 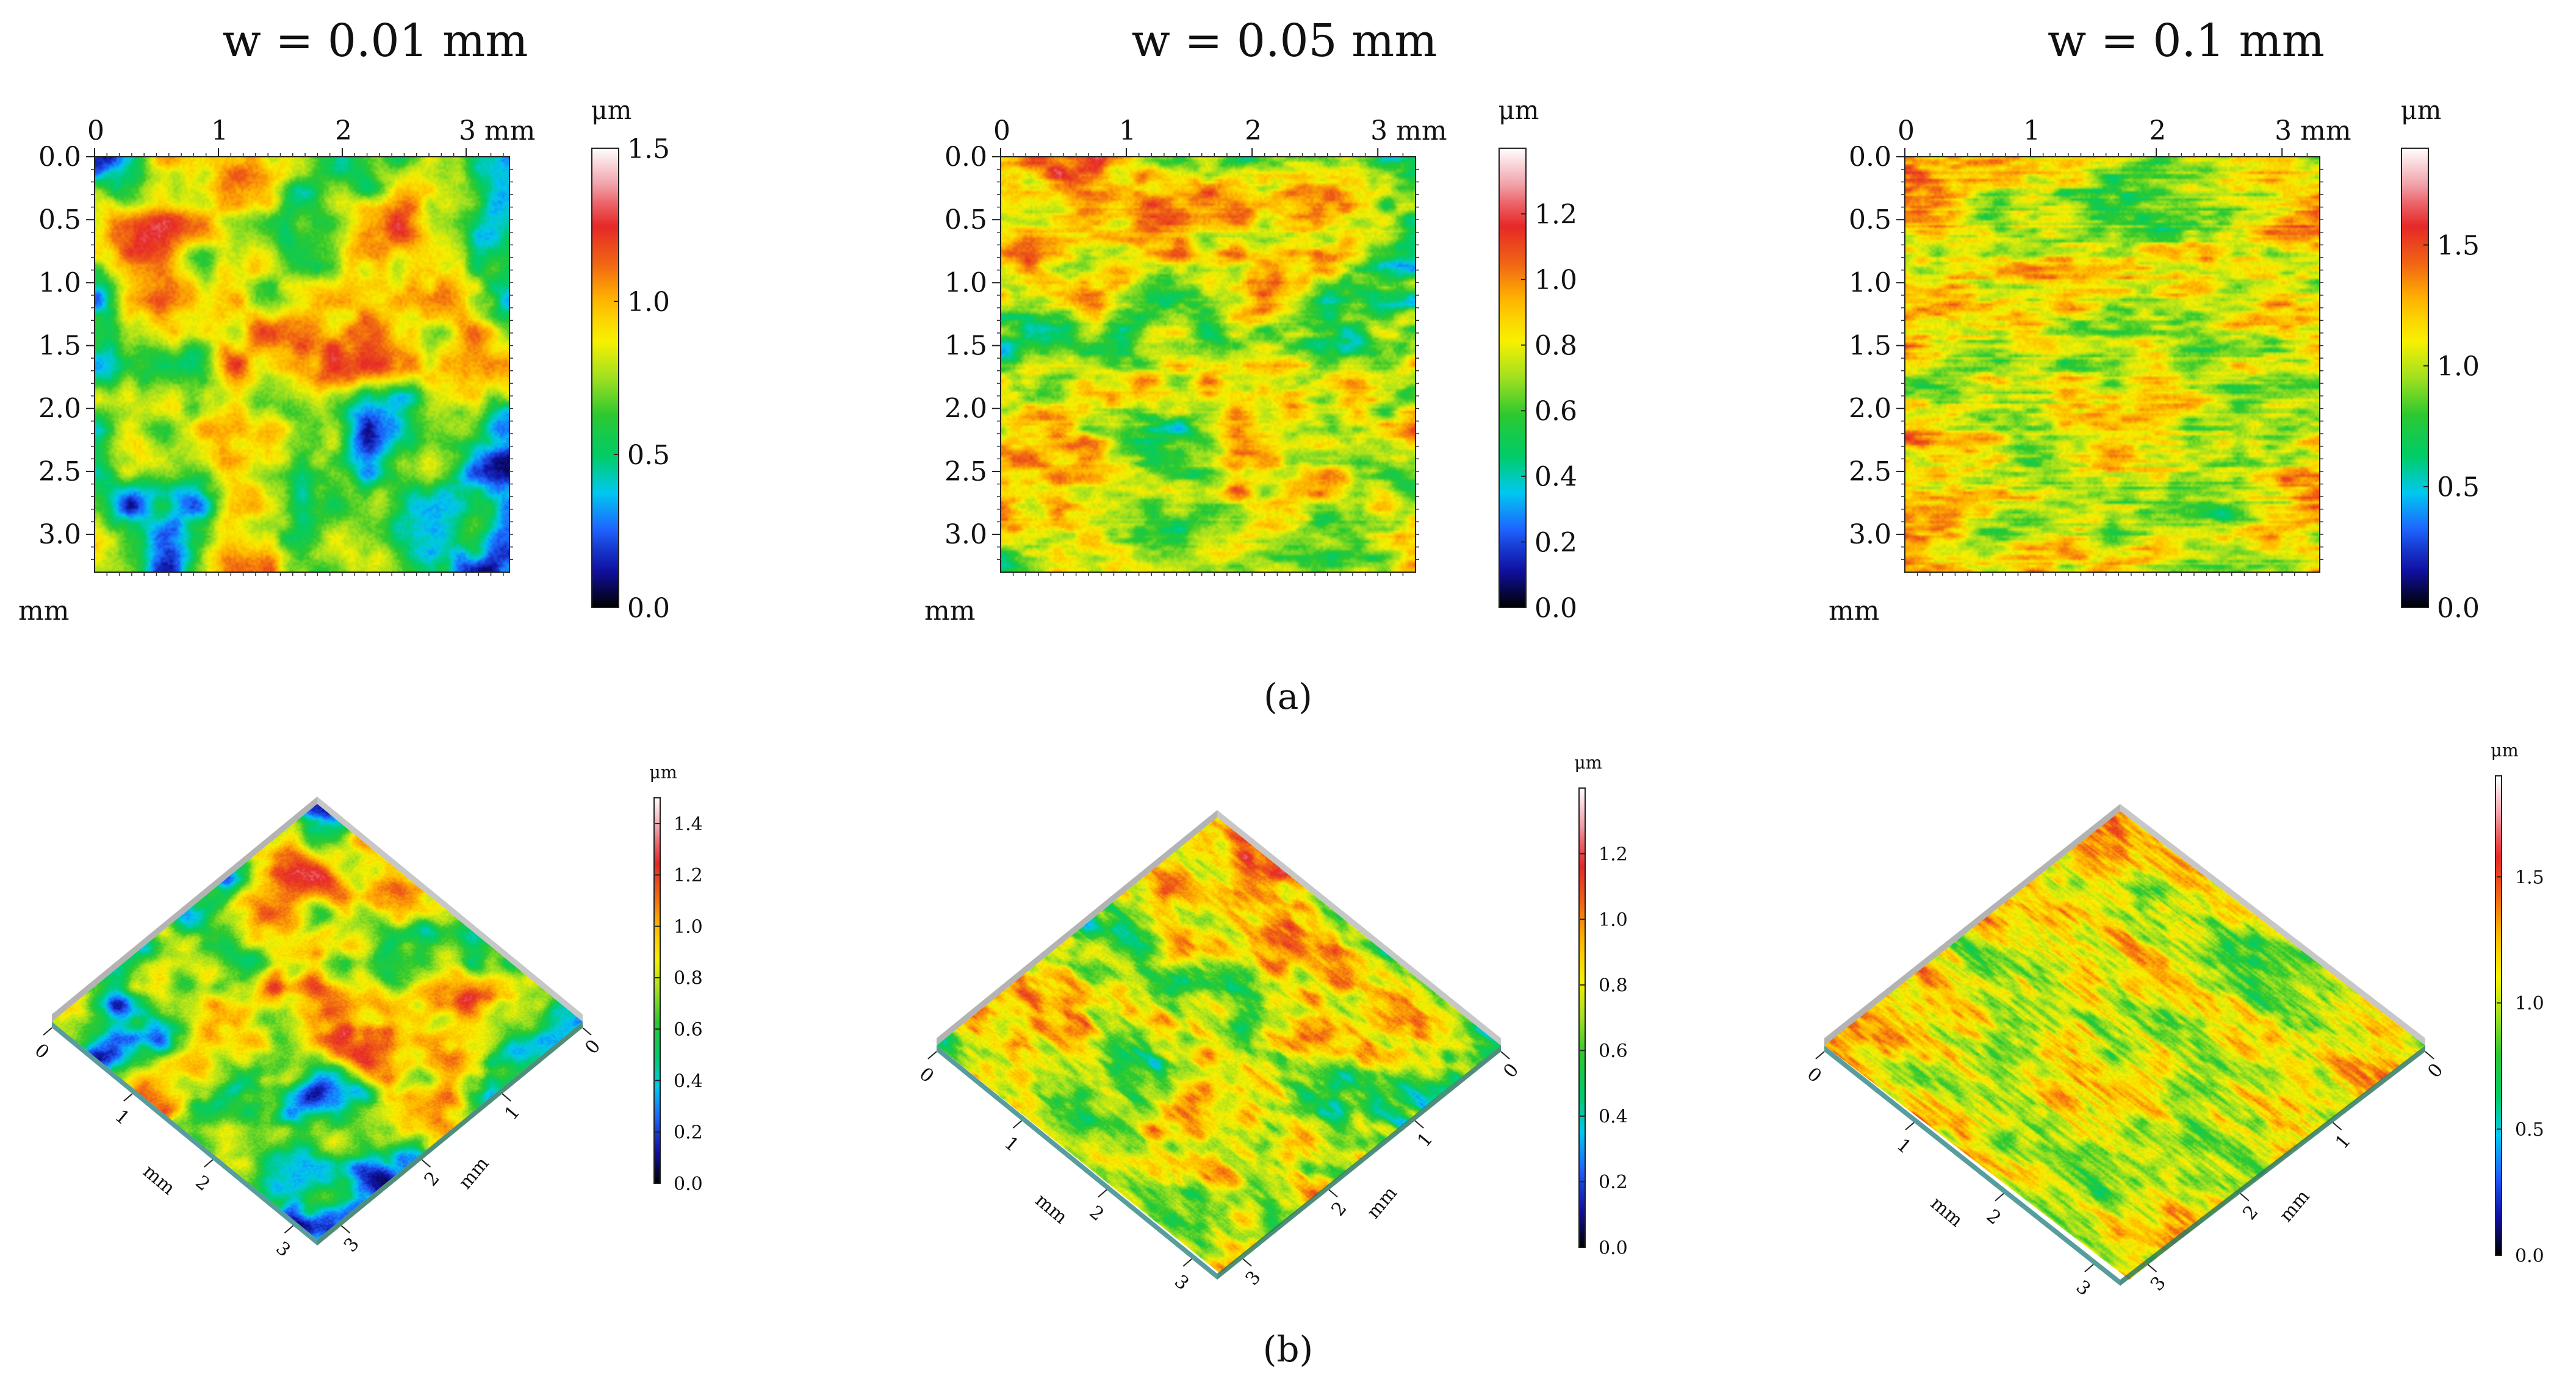 What do you see at coordinates (2157, 130) in the screenshot?
I see `x-tick-label: 2` at bounding box center [2157, 130].